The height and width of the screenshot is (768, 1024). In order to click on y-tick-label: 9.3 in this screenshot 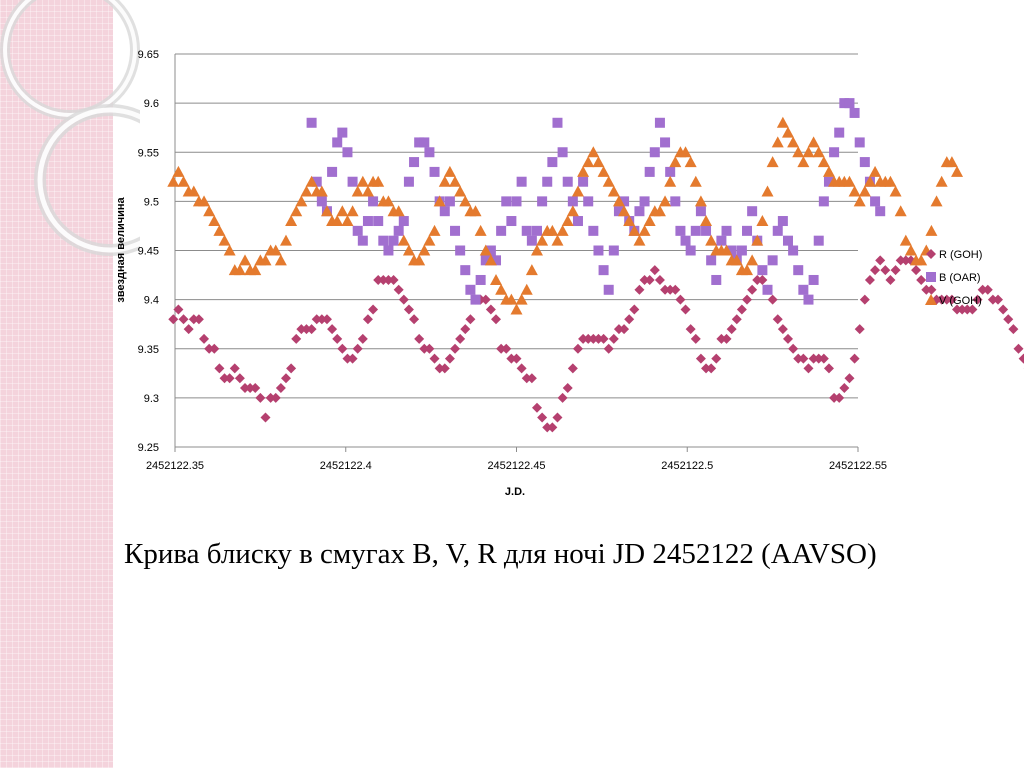, I will do `click(151, 399)`.